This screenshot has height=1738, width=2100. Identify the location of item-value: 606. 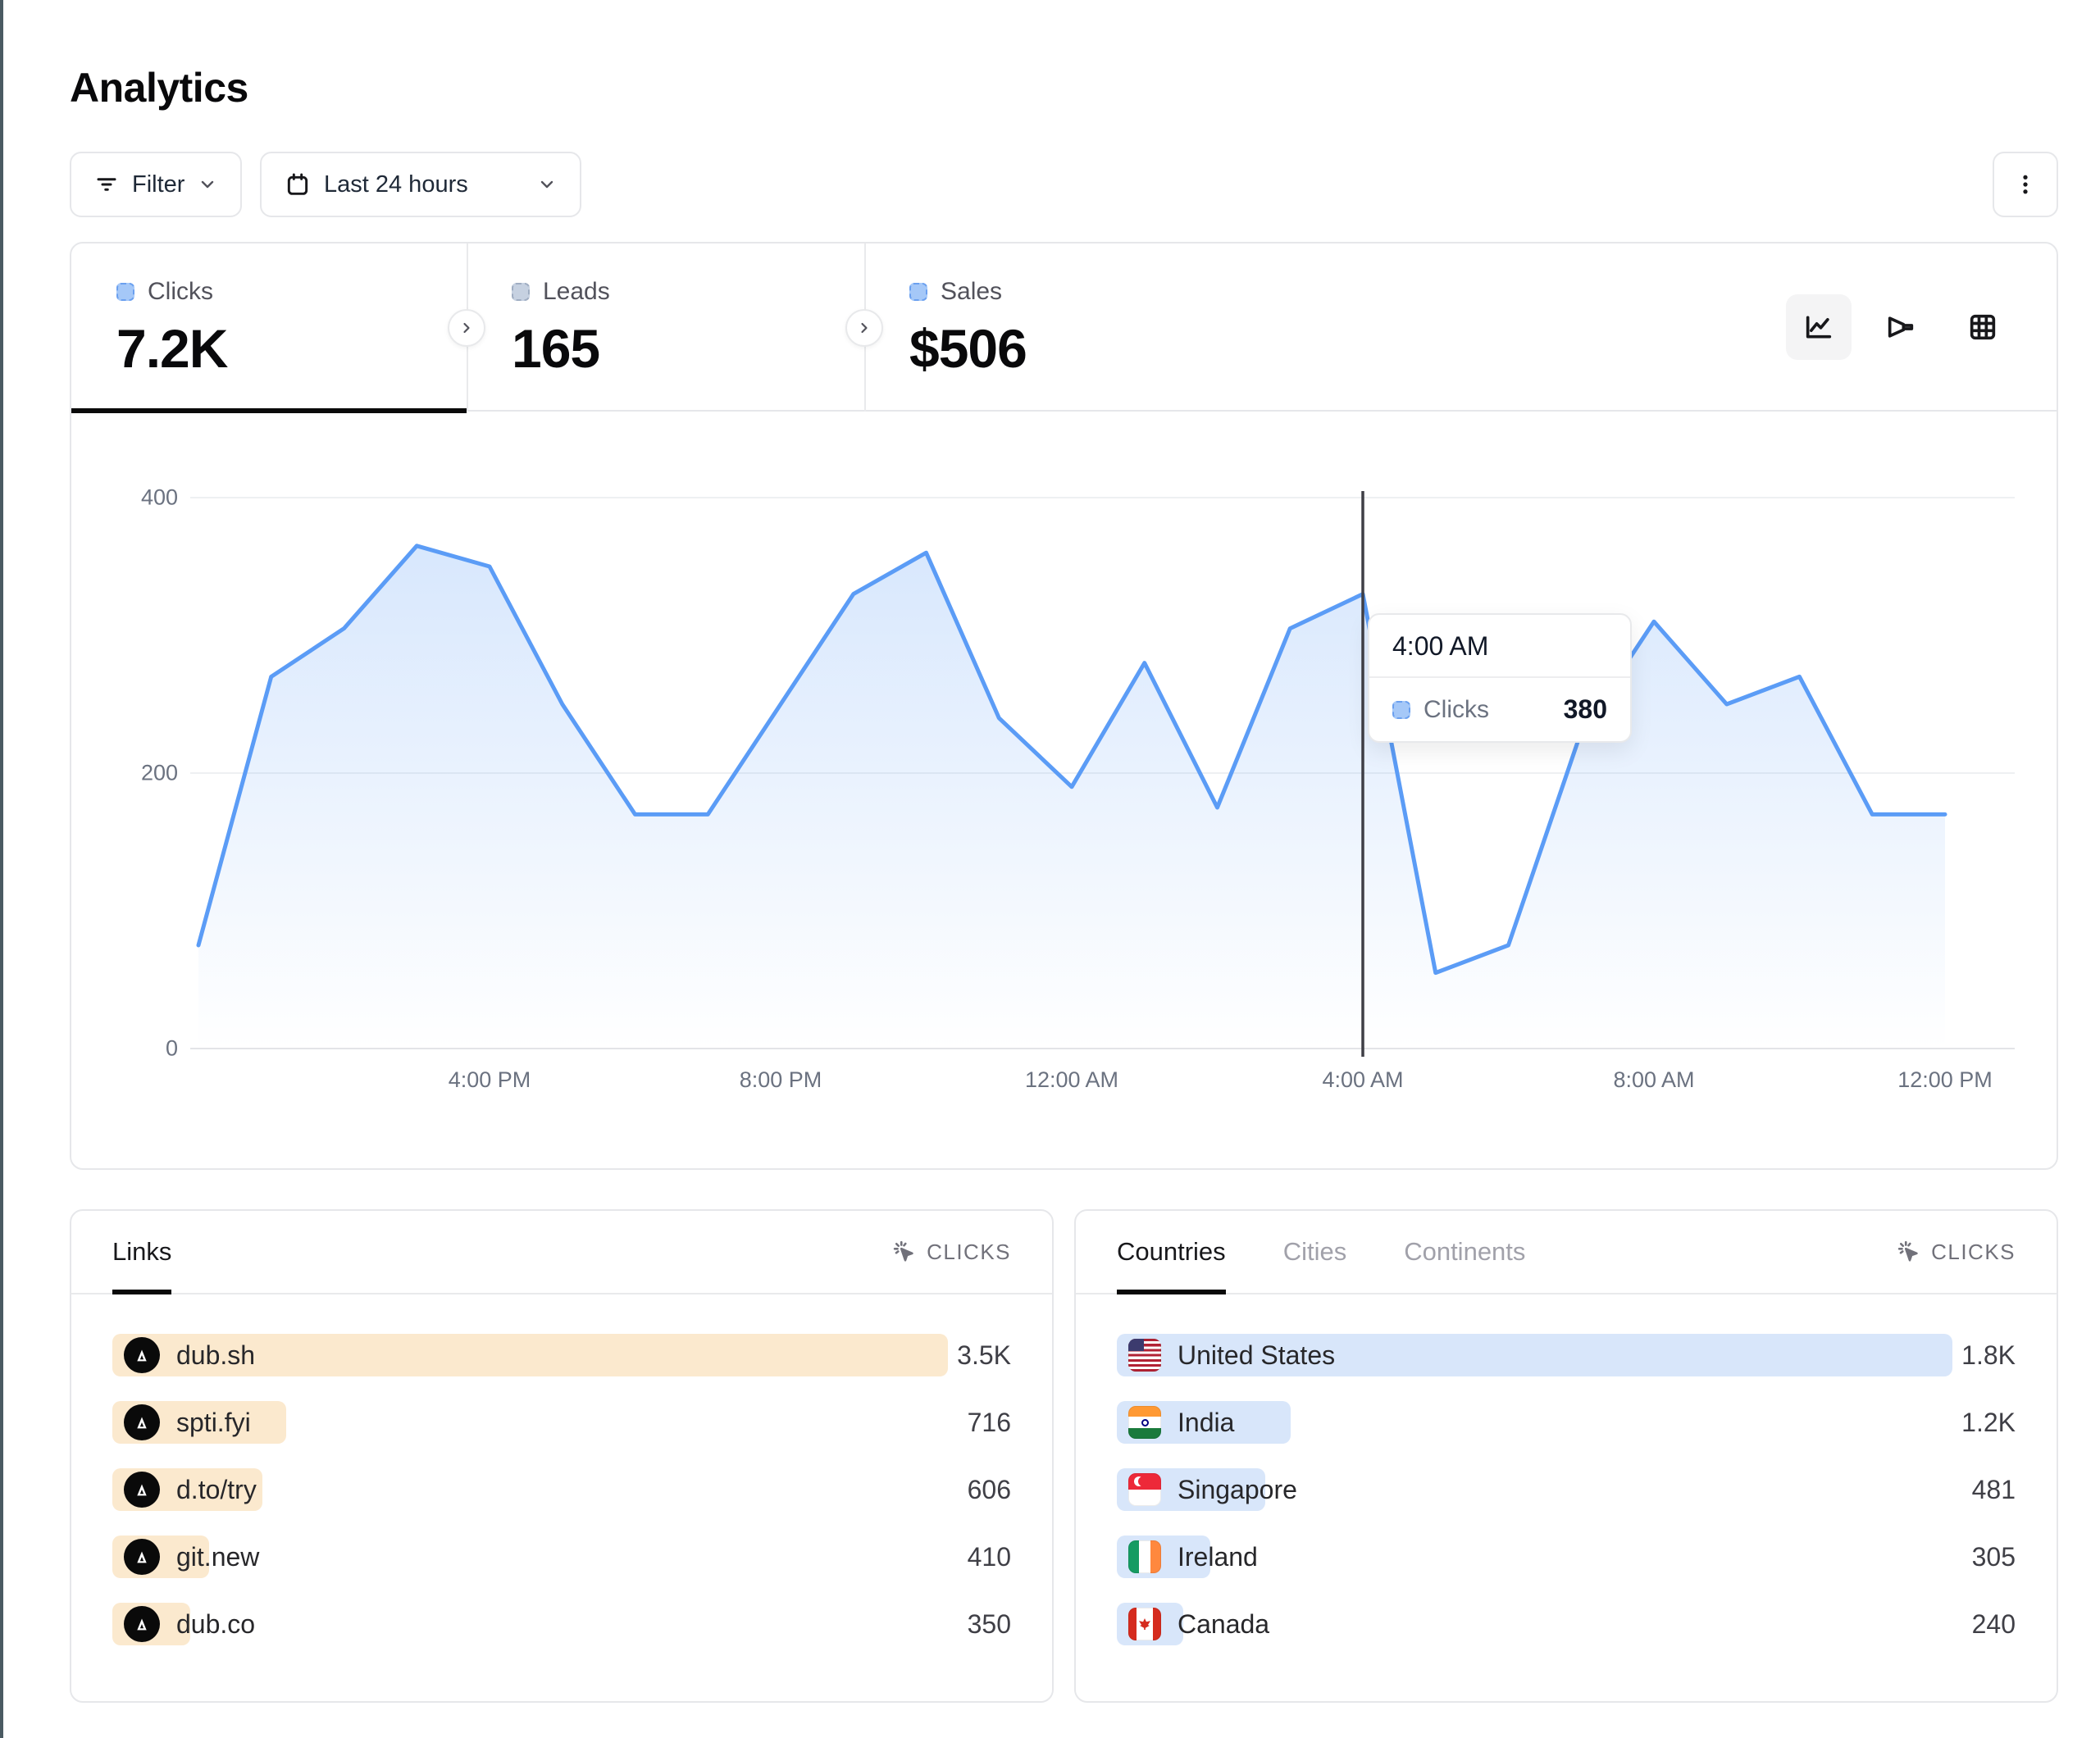
(989, 1489).